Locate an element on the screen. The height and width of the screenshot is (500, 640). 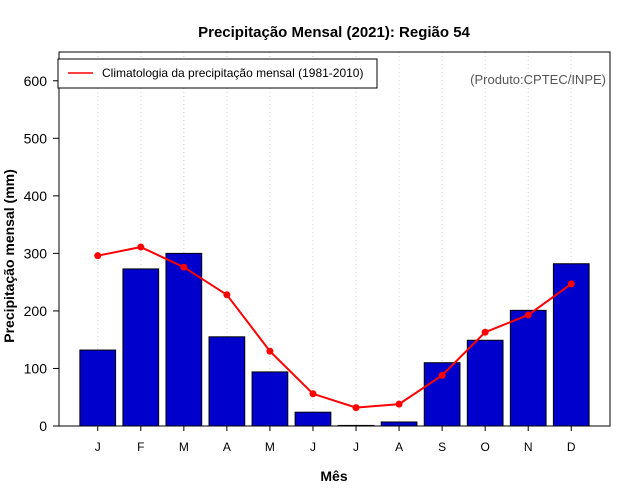
x-tick-label-9: S is located at coordinates (442, 447).